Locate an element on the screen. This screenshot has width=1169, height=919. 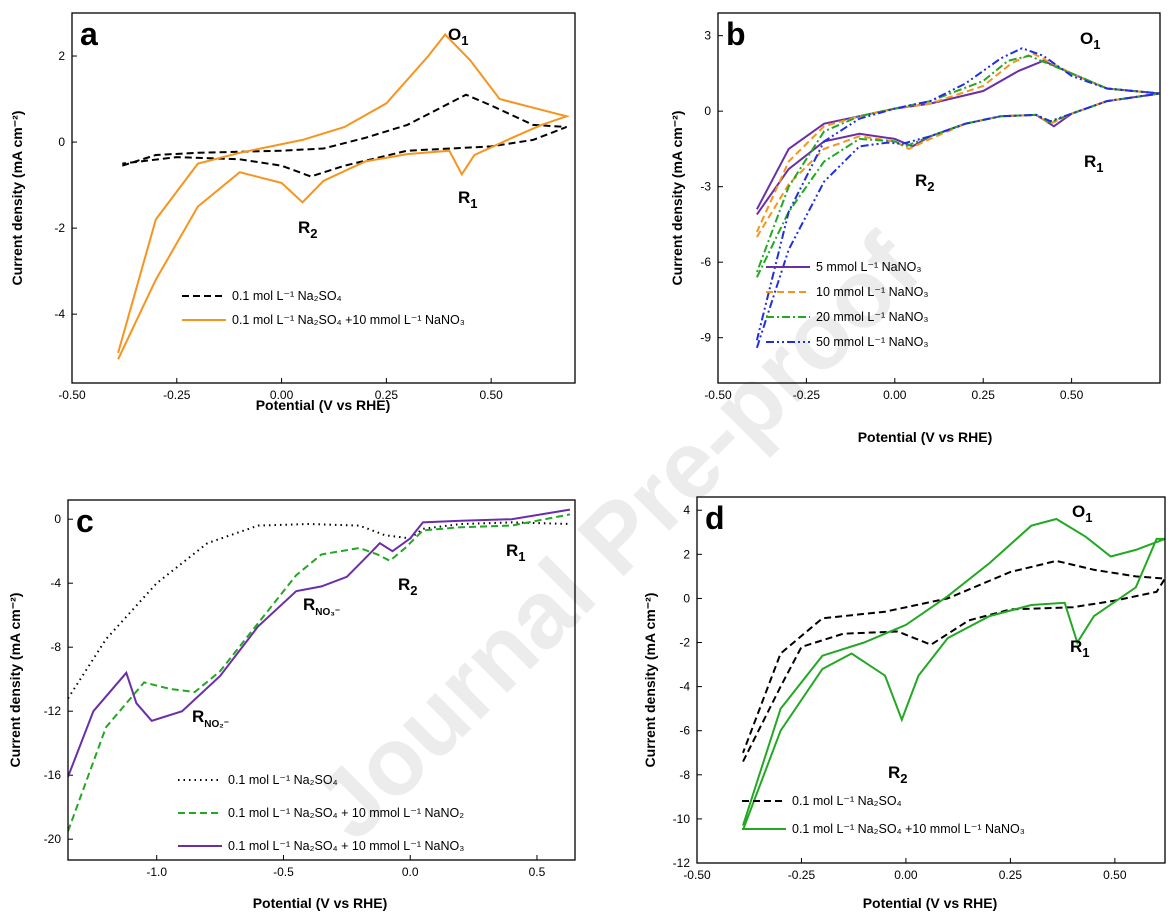
panel-label: d is located at coordinates (715, 518).